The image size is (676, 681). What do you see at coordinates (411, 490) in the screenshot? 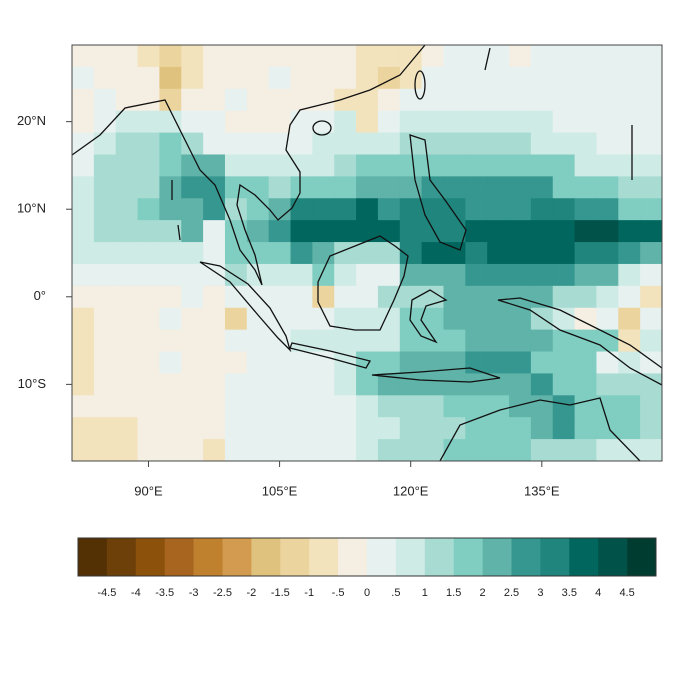
I see `x-tick-label: 120°E` at bounding box center [411, 490].